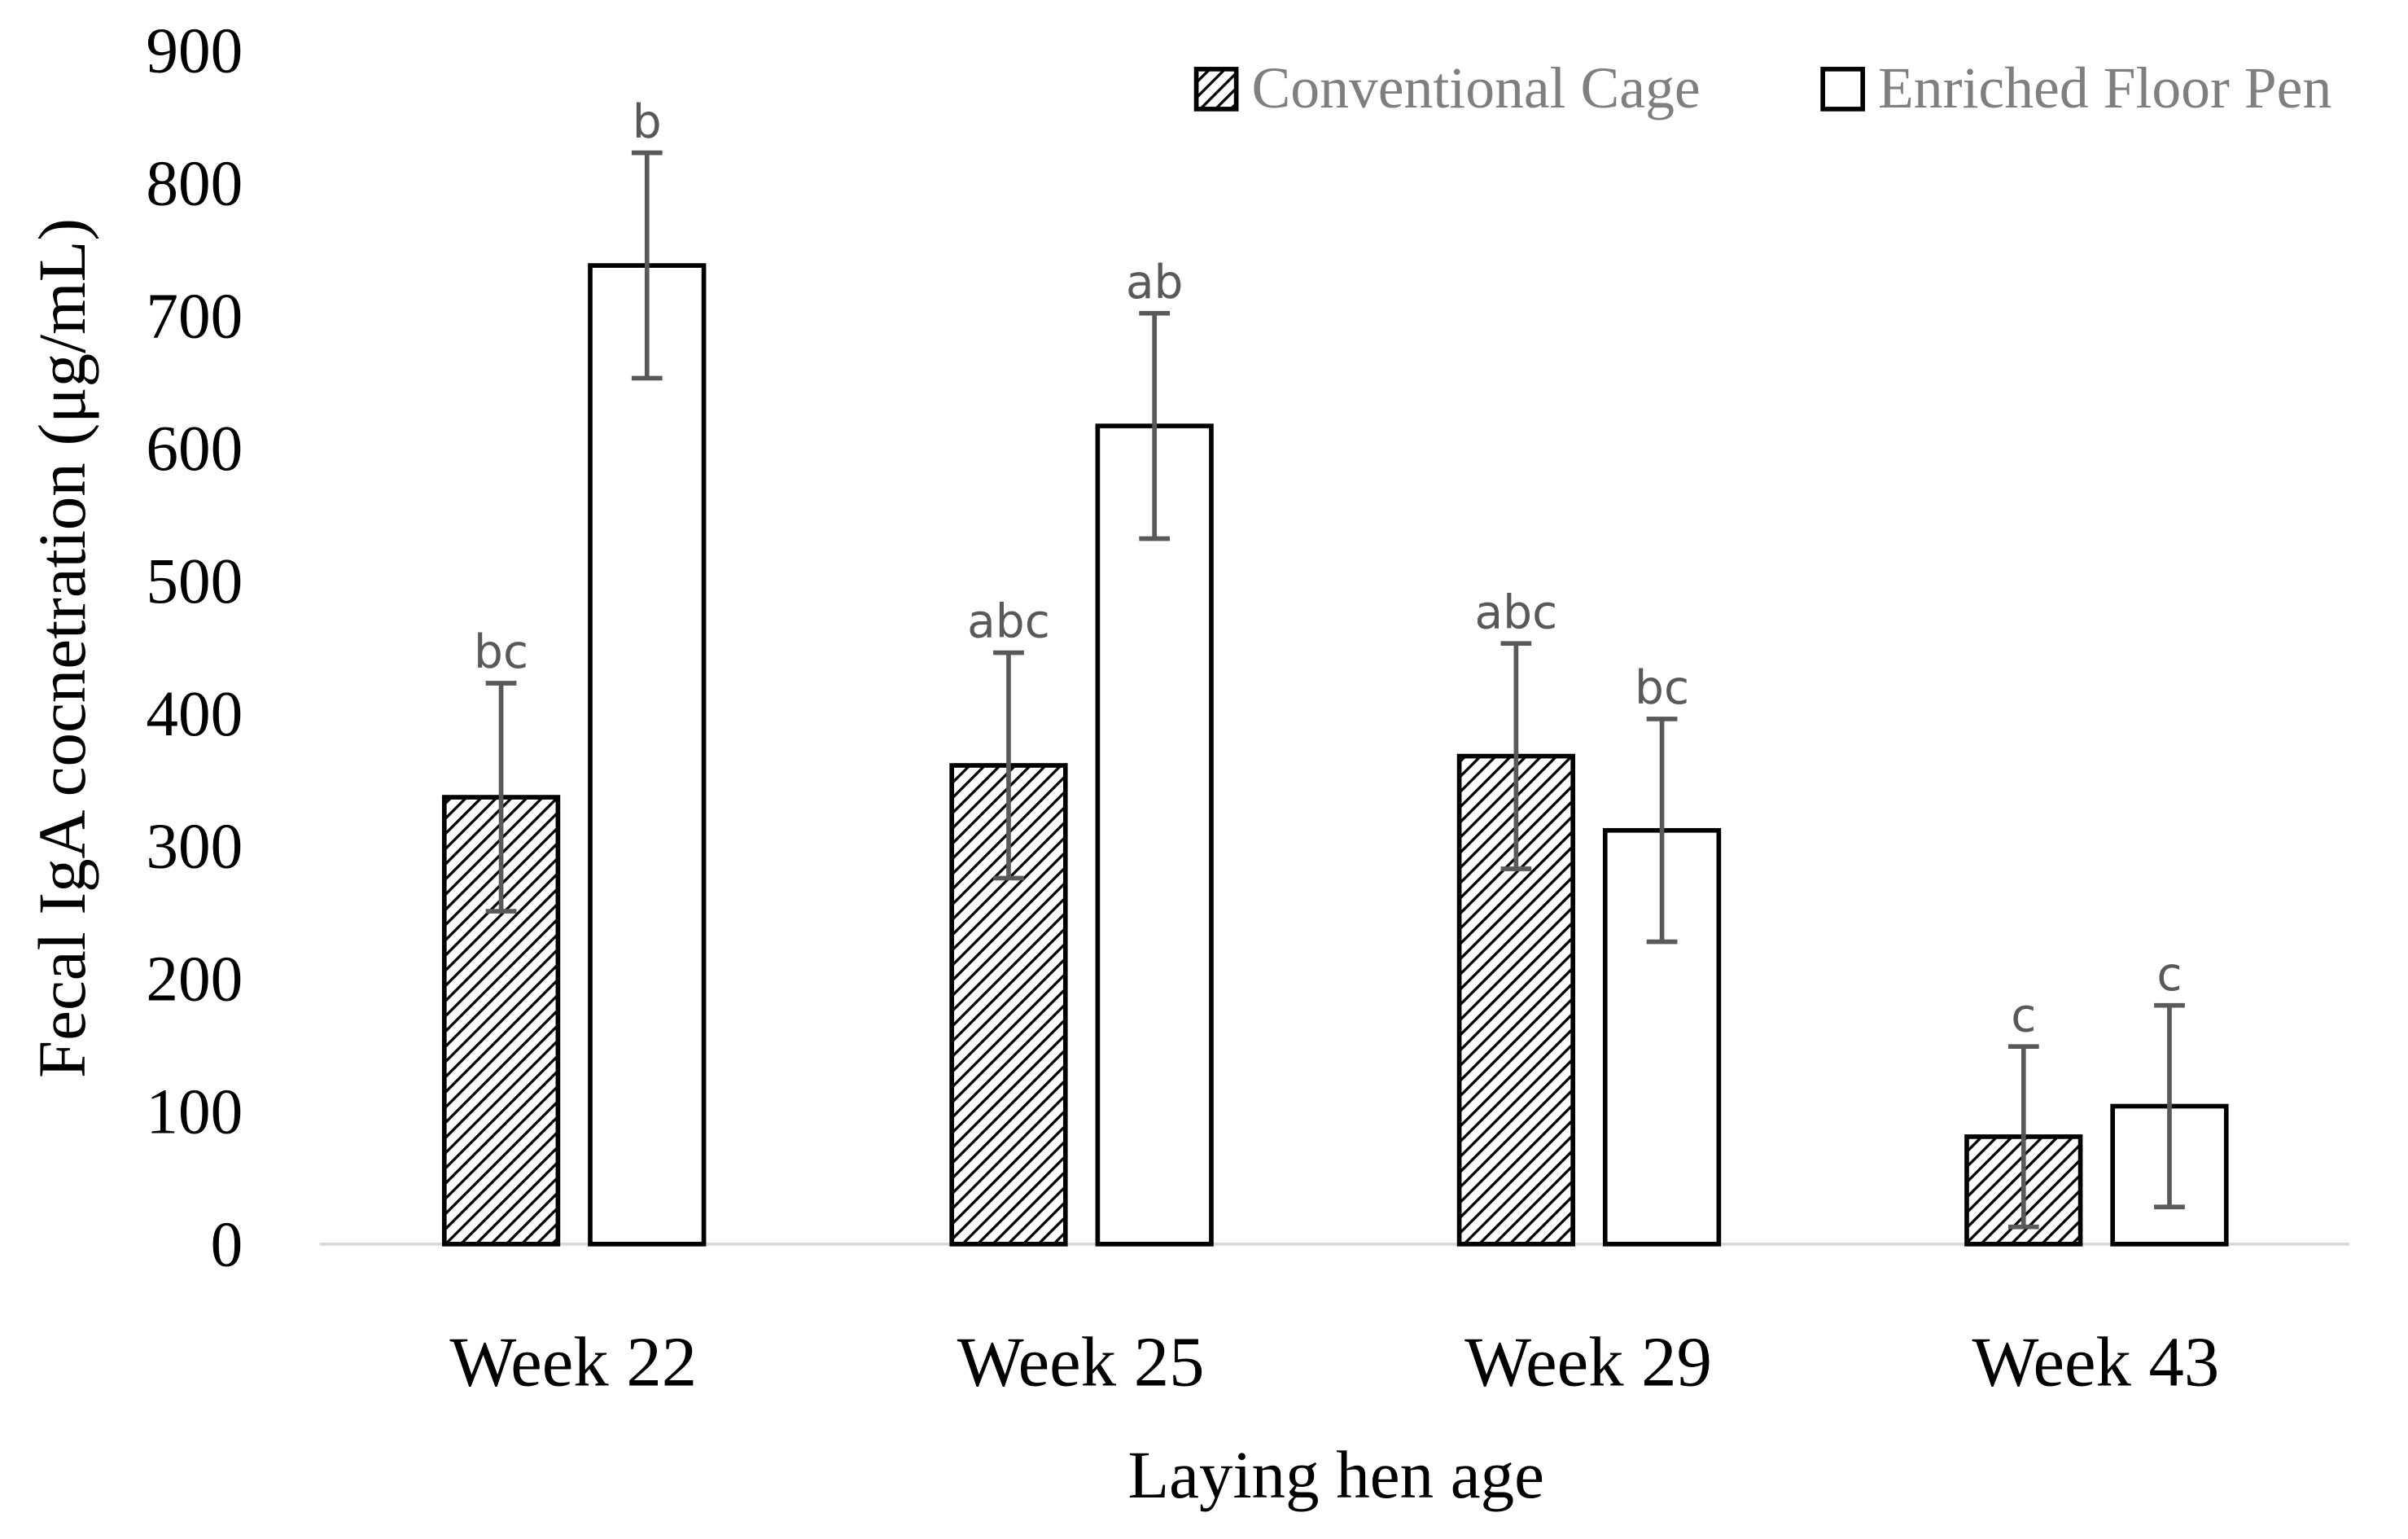 This screenshot has width=2408, height=1539. I want to click on y-tick-label: 700, so click(195, 316).